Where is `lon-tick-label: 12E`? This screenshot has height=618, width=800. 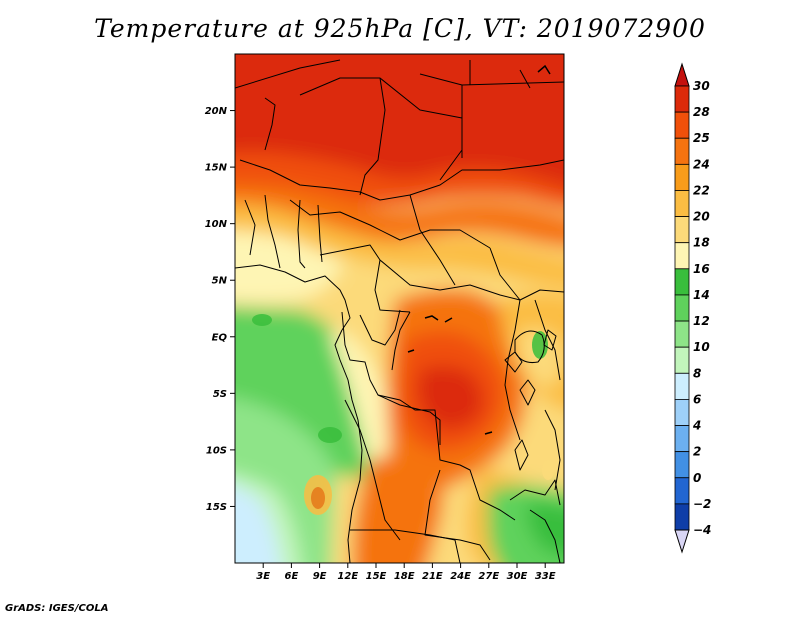
lon-tick-label: 12E is located at coordinates (347, 576).